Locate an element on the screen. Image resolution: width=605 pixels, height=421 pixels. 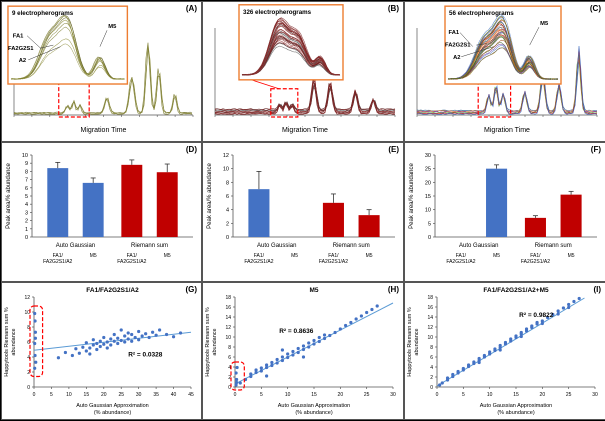
x-tick-label: 10 is located at coordinates (490, 395).